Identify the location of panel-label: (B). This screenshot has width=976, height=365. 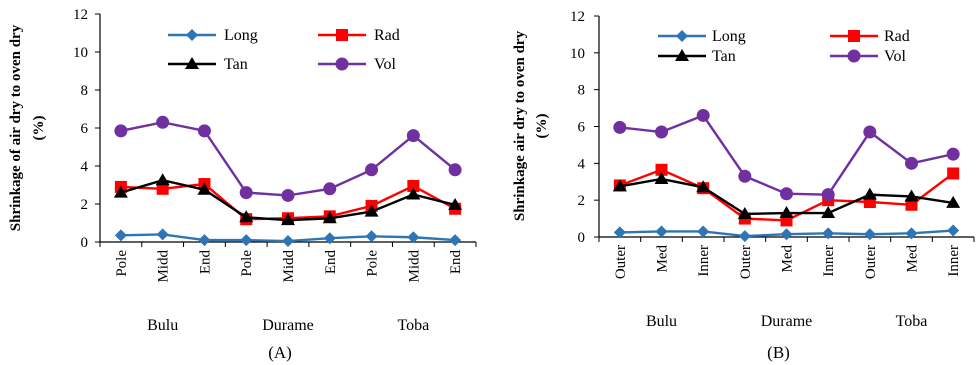
(778, 352).